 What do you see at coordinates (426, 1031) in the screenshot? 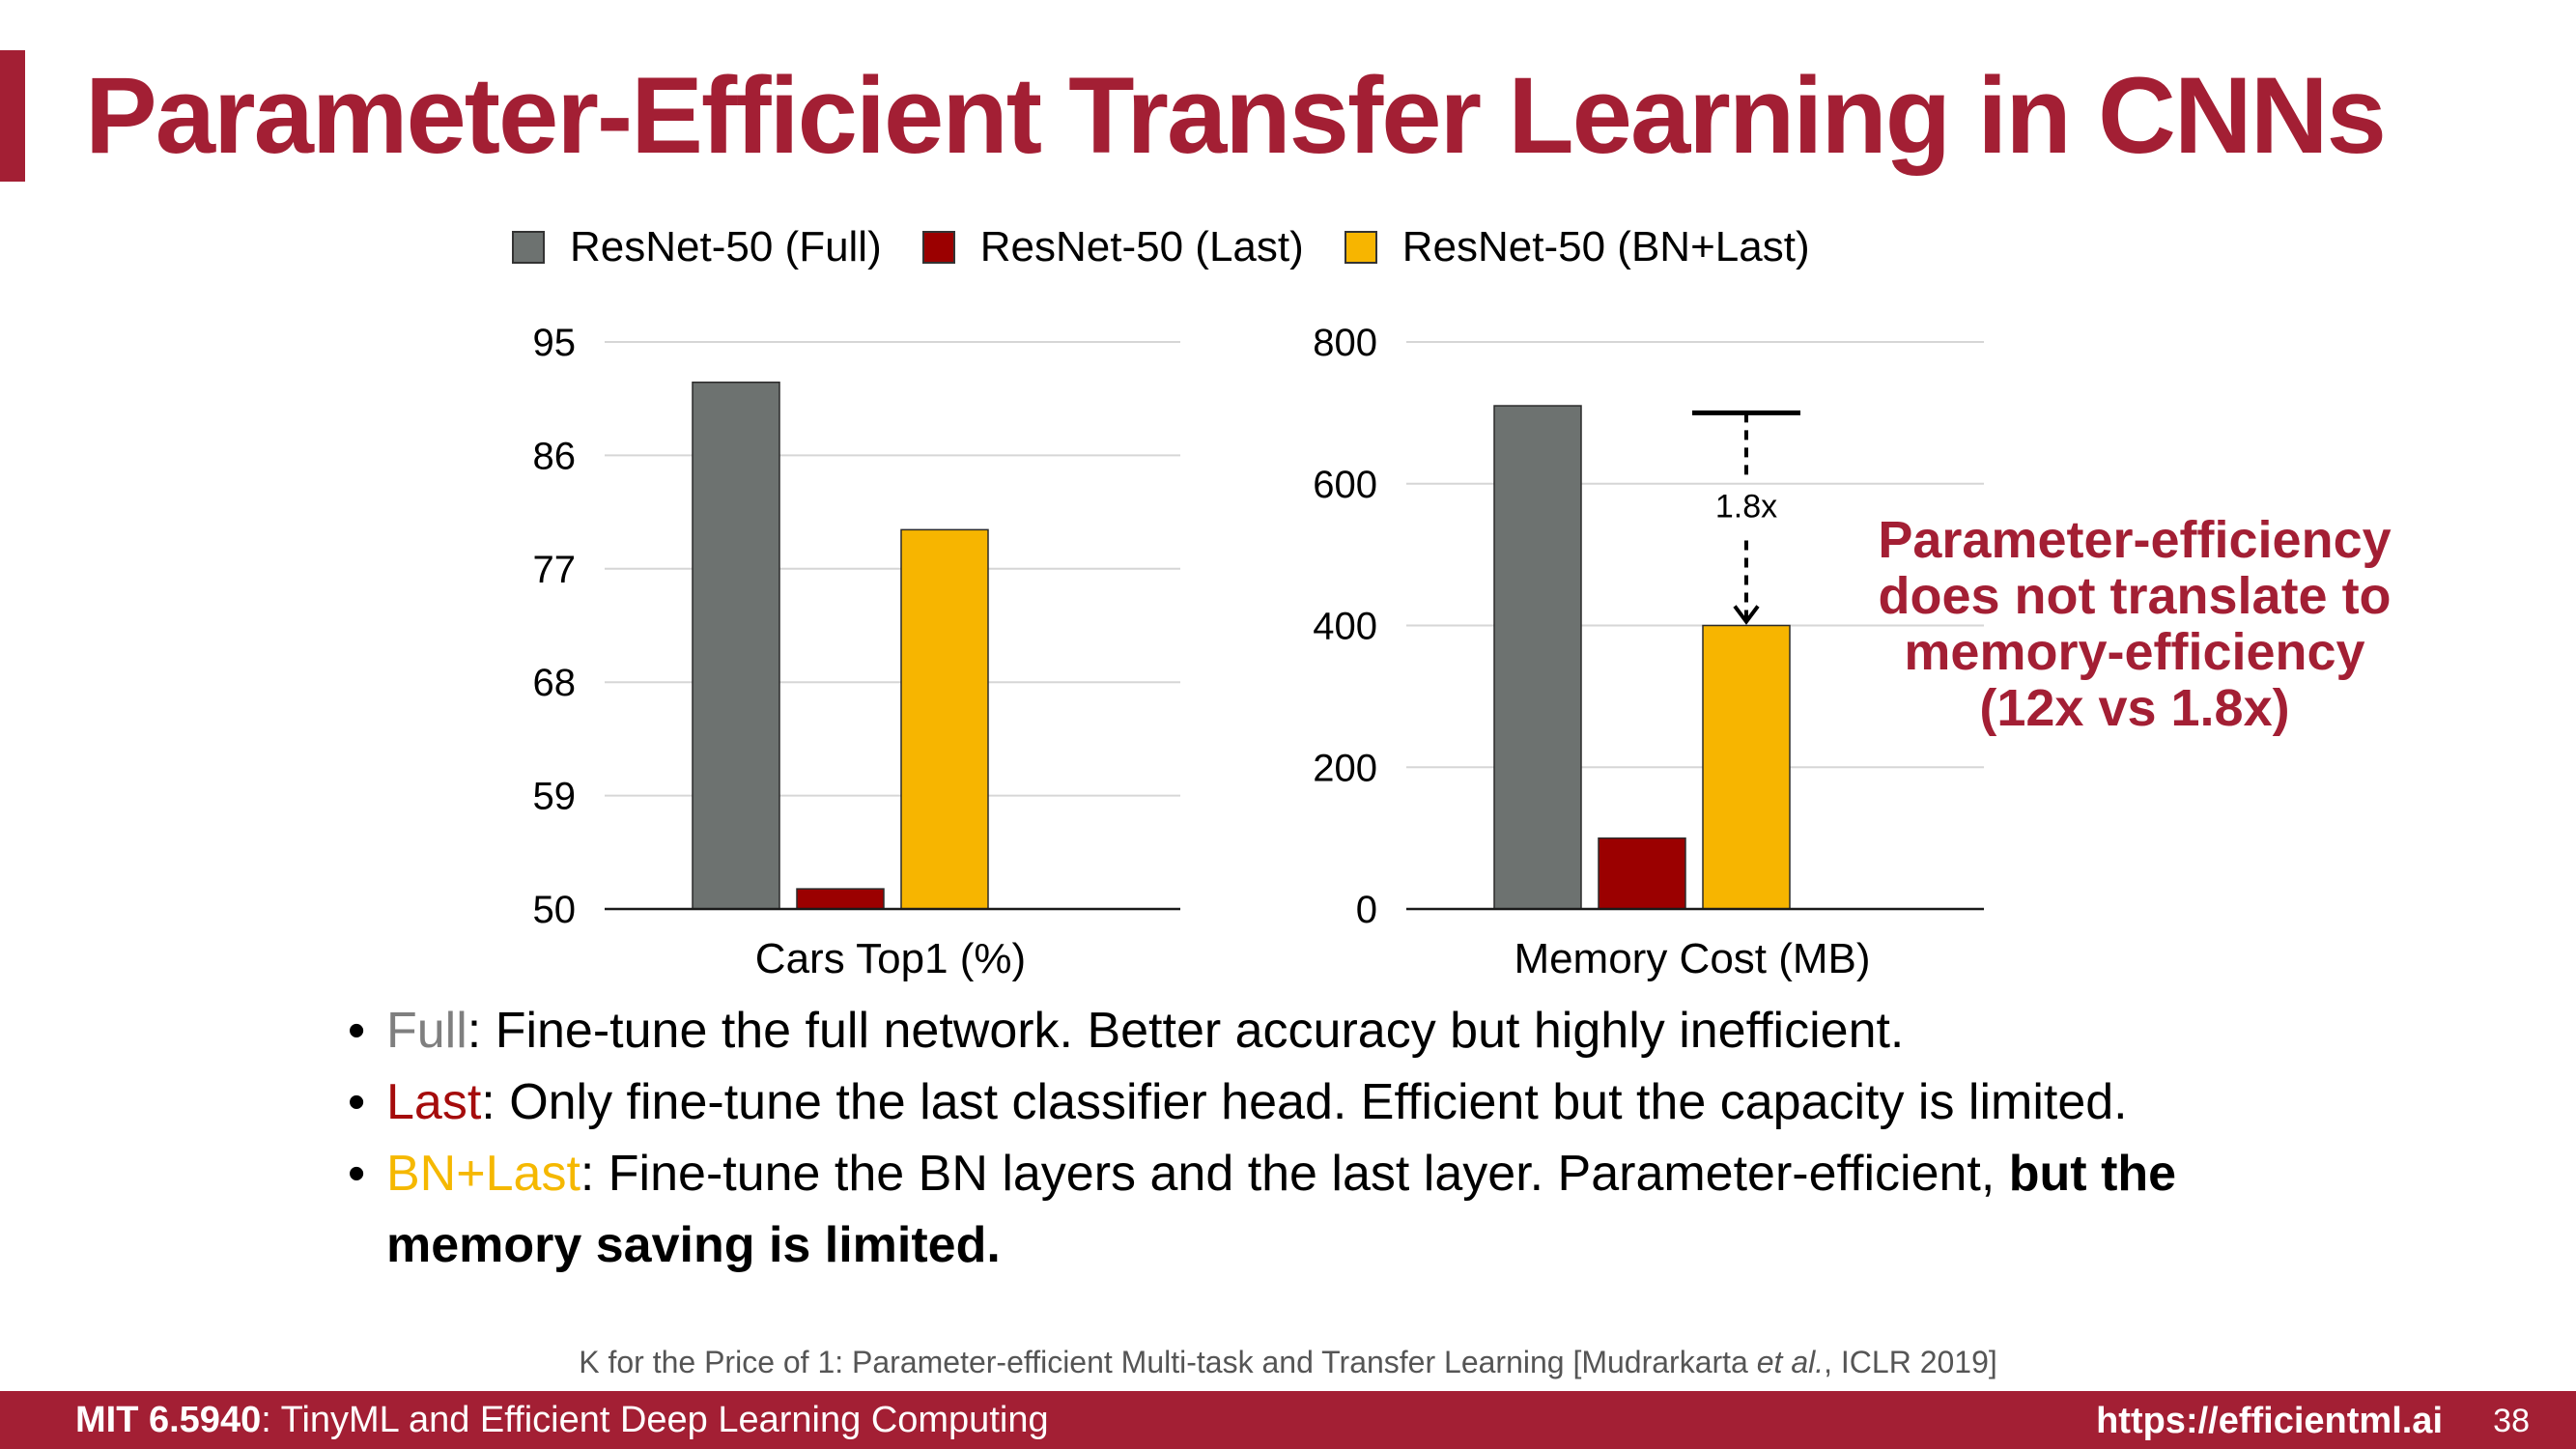
I see `bullet-keyword-full: Full` at bounding box center [426, 1031].